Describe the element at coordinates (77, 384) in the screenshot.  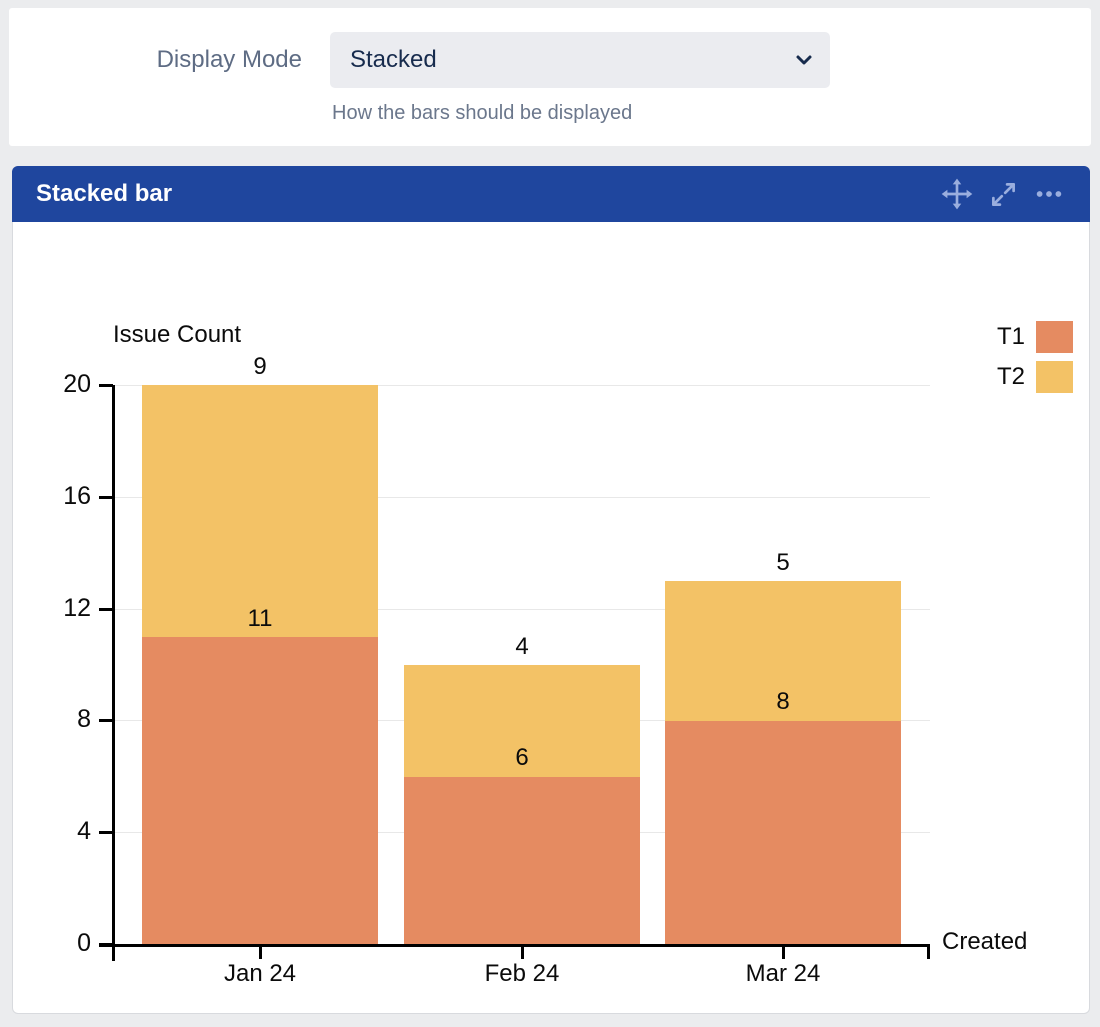
I see `y-tick-label: 20` at that location.